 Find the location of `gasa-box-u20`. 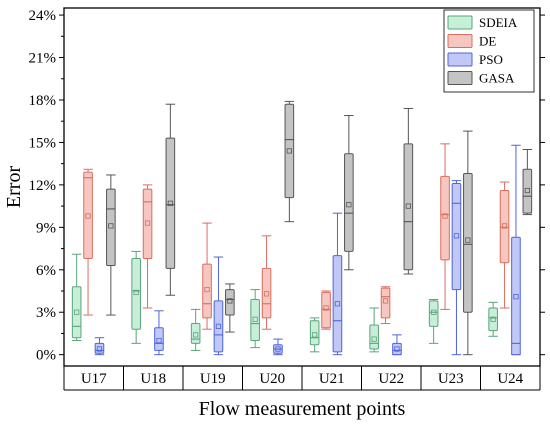

gasa-box-u20 is located at coordinates (289, 161).